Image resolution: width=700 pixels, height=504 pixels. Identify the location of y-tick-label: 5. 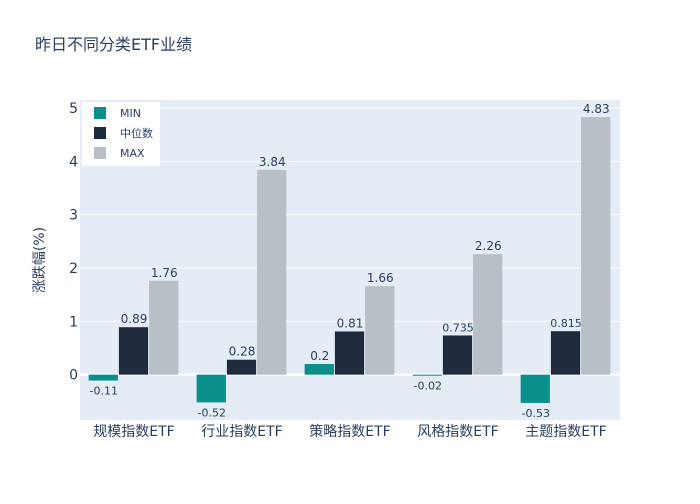
(73, 109).